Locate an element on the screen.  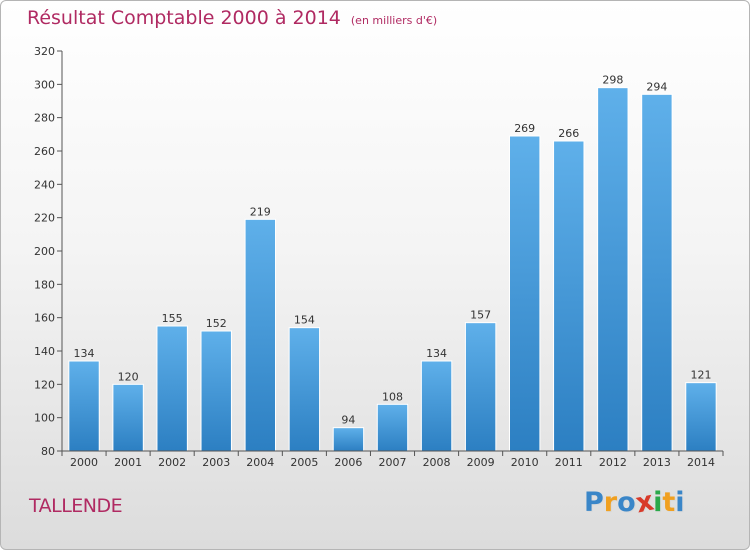
x-tick-label: 2011 is located at coordinates (569, 462).